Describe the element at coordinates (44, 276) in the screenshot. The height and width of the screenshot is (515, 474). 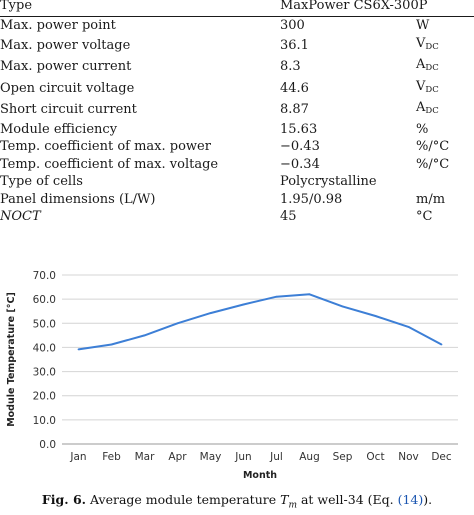
I see `y-tick-label: 70.0` at that location.